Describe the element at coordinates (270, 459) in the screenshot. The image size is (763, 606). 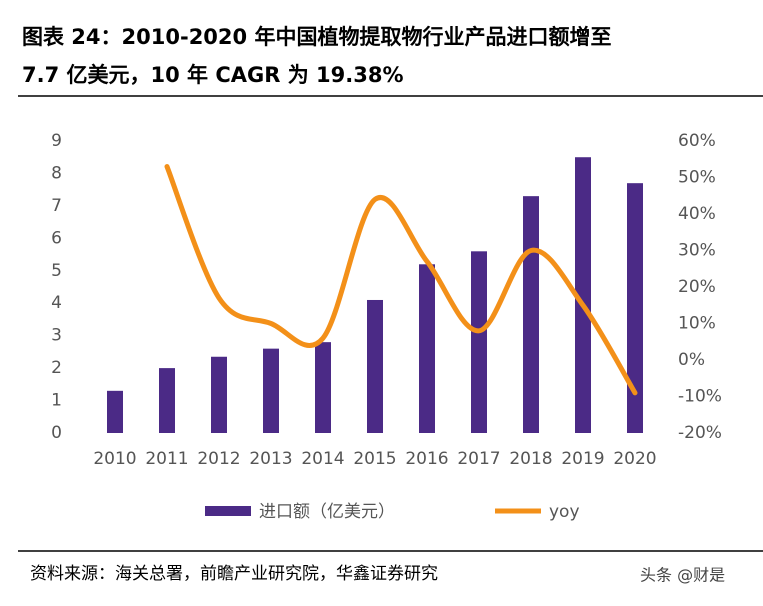
I see `x-tick-label: 2013` at that location.